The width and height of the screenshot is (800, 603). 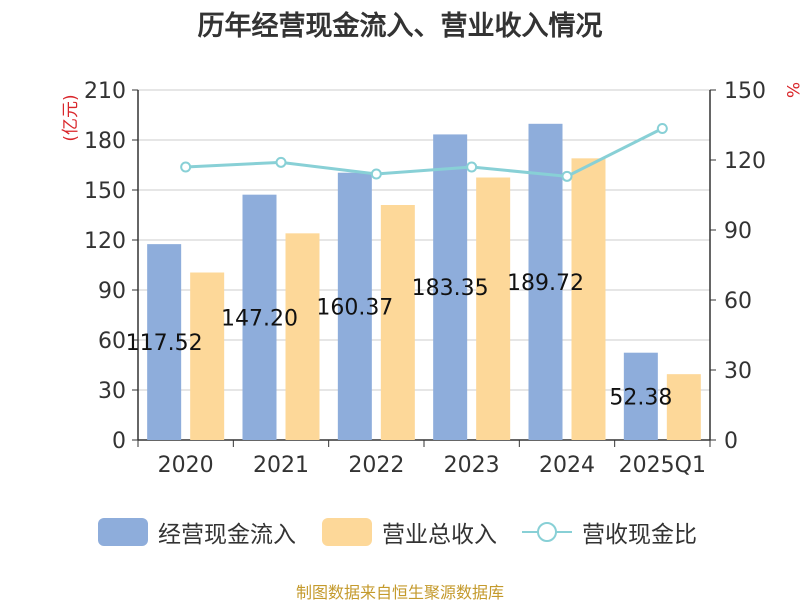 What do you see at coordinates (281, 465) in the screenshot?
I see `x-tick-label: 2021` at bounding box center [281, 465].